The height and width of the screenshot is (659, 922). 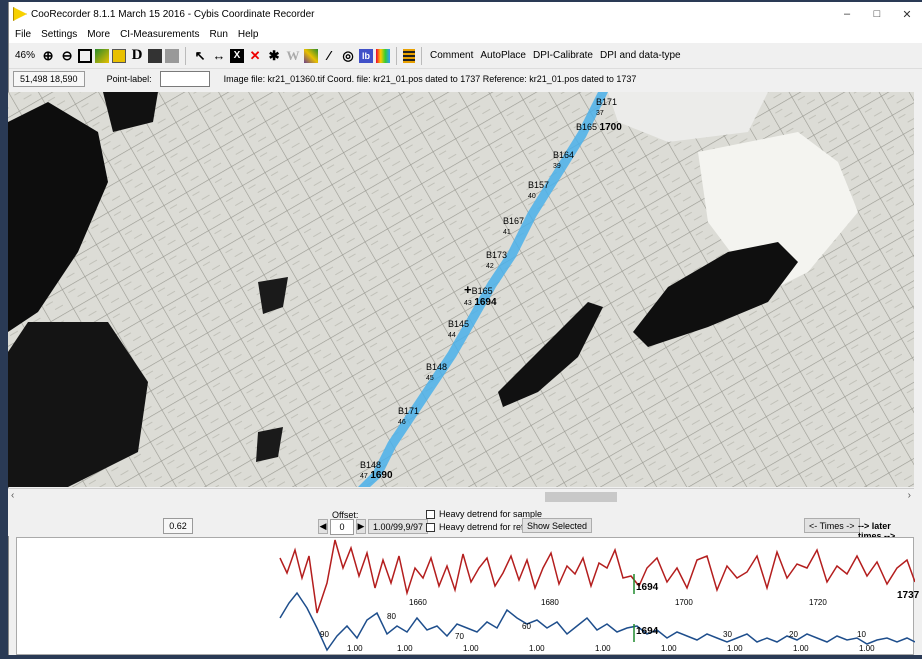 I want to click on lower-label: 90, so click(x=324, y=634).